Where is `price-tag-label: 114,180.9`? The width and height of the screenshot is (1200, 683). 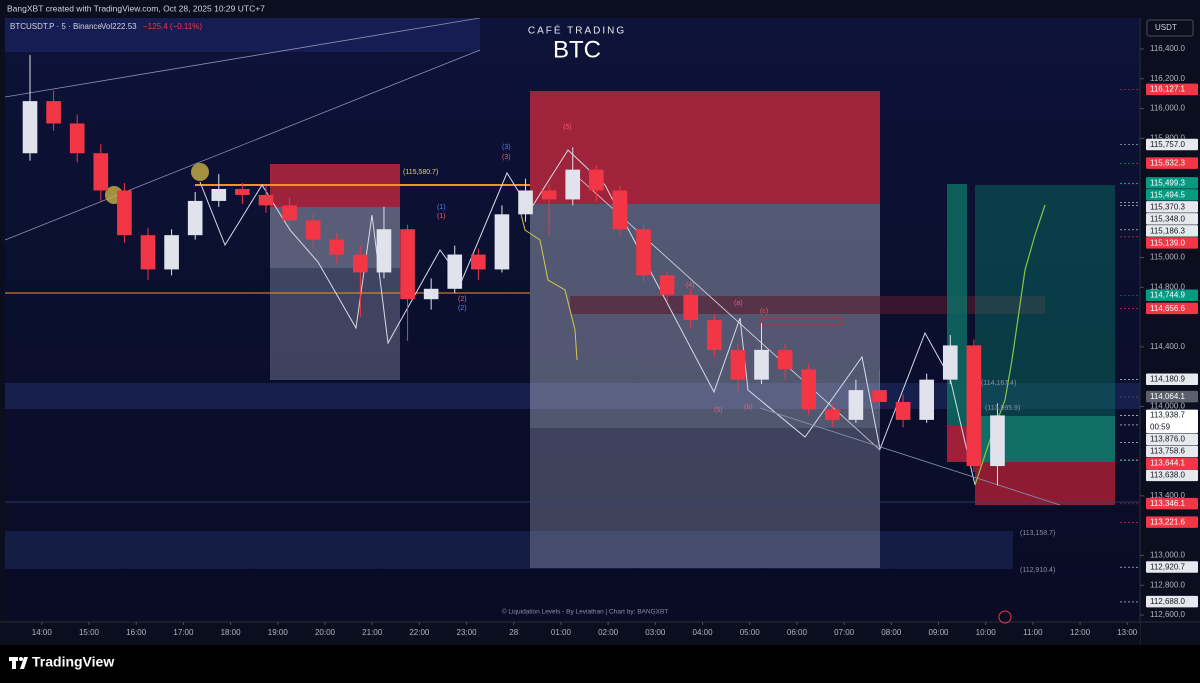
price-tag-label: 114,180.9 is located at coordinates (1168, 379).